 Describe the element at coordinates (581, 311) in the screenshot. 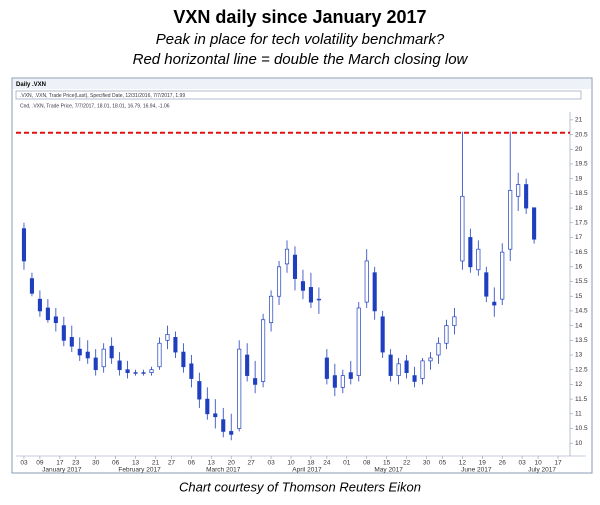

I see `y-tick-label: 14.5` at that location.